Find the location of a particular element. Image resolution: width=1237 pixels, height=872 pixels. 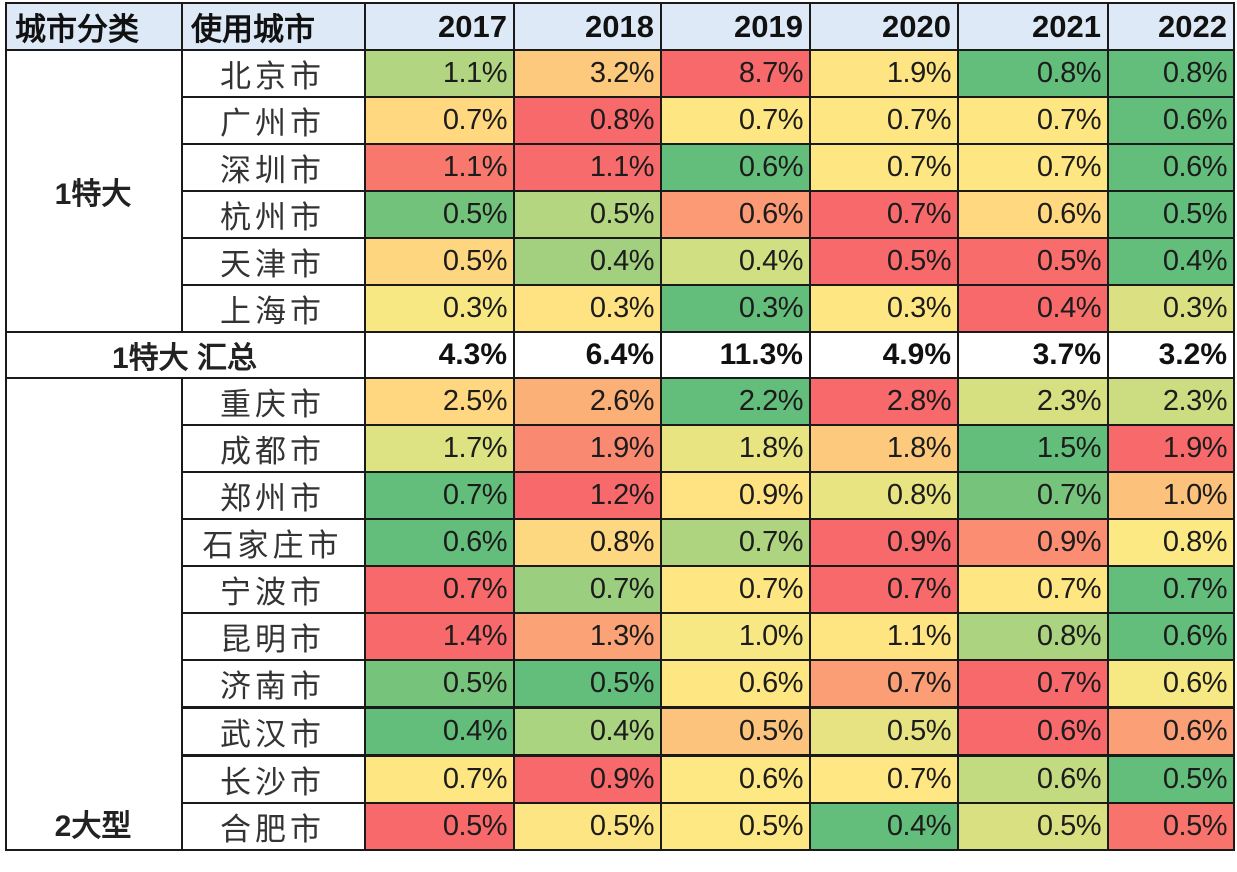

value-cell: 1.4% is located at coordinates (439, 636).